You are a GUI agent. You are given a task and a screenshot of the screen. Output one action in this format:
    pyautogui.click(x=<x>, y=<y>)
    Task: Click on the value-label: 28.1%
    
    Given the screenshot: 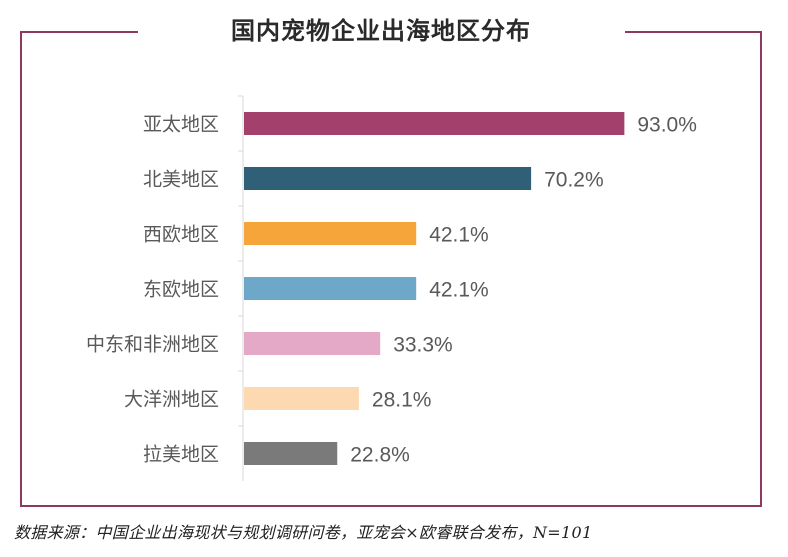 What is the action you would take?
    pyautogui.click(x=402, y=400)
    